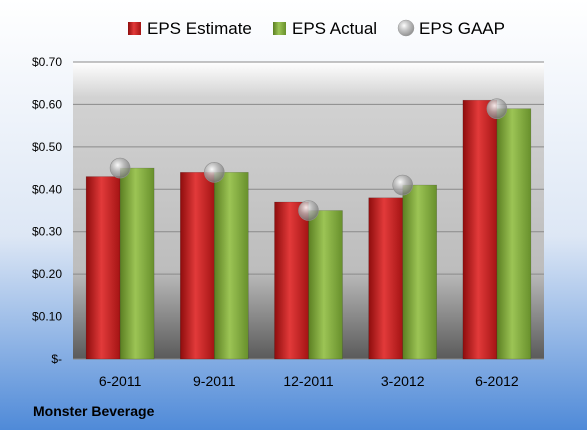  I want to click on y-tick-label: $0.40, so click(47, 189).